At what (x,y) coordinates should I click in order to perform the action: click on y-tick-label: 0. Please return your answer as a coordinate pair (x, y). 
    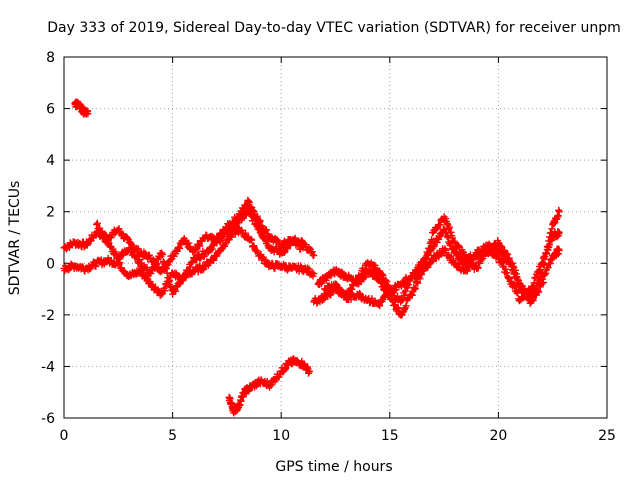
    Looking at the image, I should click on (50, 264).